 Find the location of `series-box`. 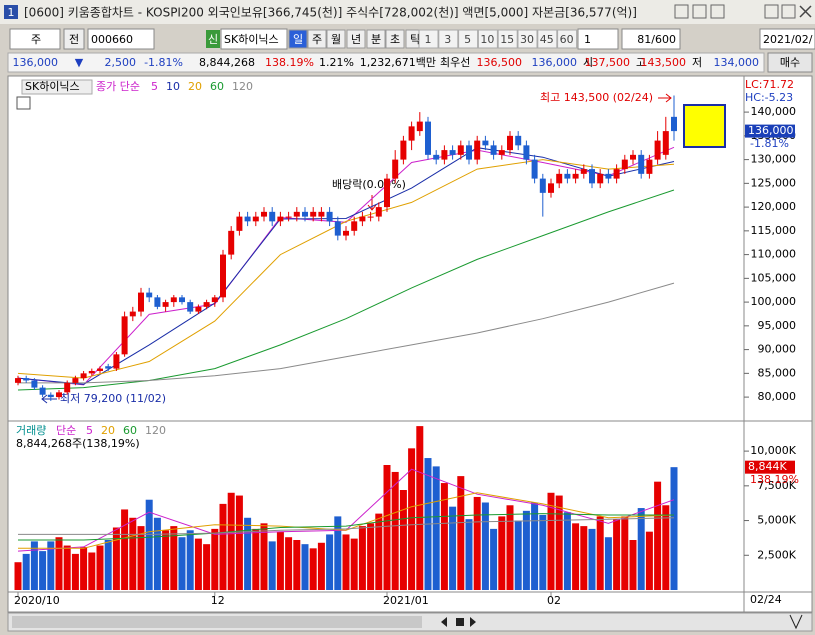

series-box is located at coordinates (57, 87).